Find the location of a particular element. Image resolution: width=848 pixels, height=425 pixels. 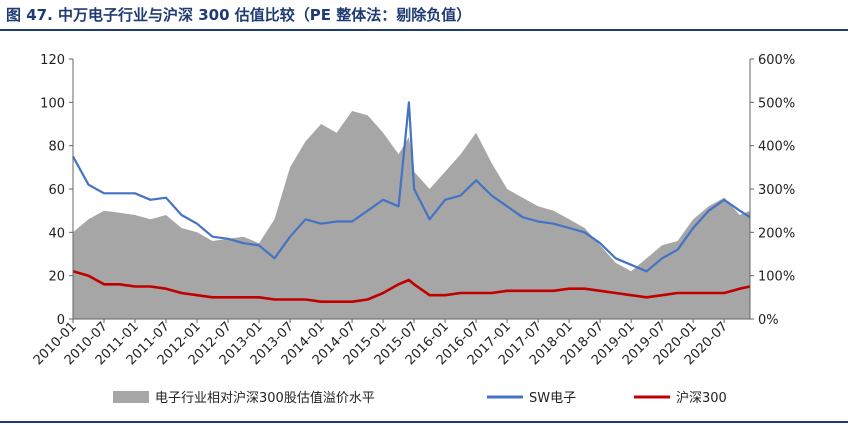

left-tick-label: 60 is located at coordinates (56, 190).